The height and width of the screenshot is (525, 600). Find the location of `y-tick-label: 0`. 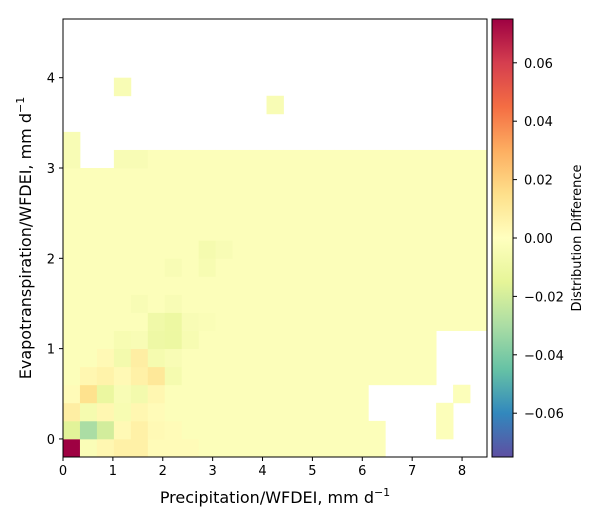

y-tick-label: 0 is located at coordinates (51, 440).